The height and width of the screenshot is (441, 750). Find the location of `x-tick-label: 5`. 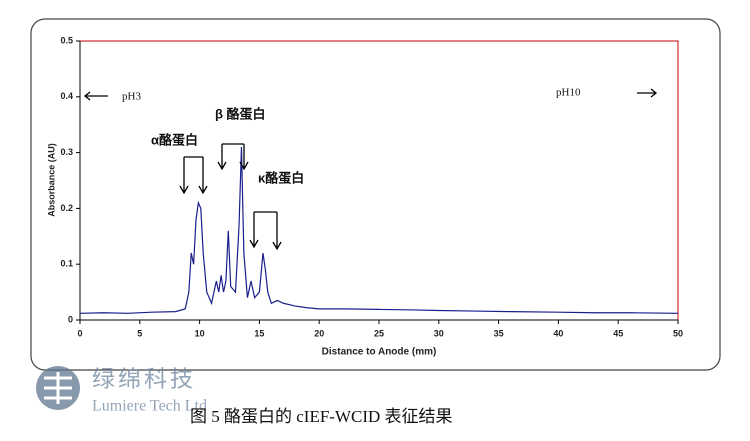

x-tick-label: 5 is located at coordinates (139, 333).